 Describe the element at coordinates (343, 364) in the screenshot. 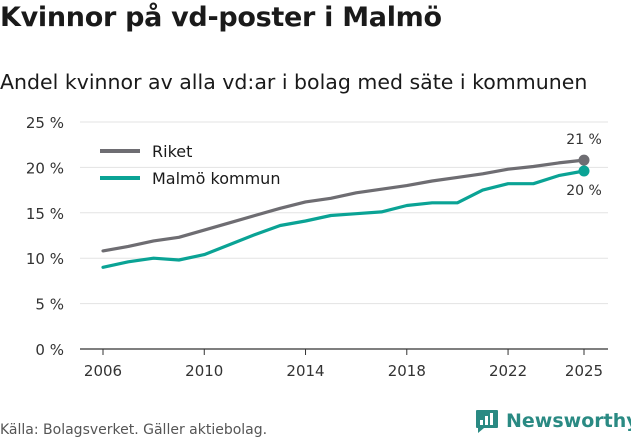

I see `x-axis: 2006 2010 2014 2018 2022 2025` at that location.